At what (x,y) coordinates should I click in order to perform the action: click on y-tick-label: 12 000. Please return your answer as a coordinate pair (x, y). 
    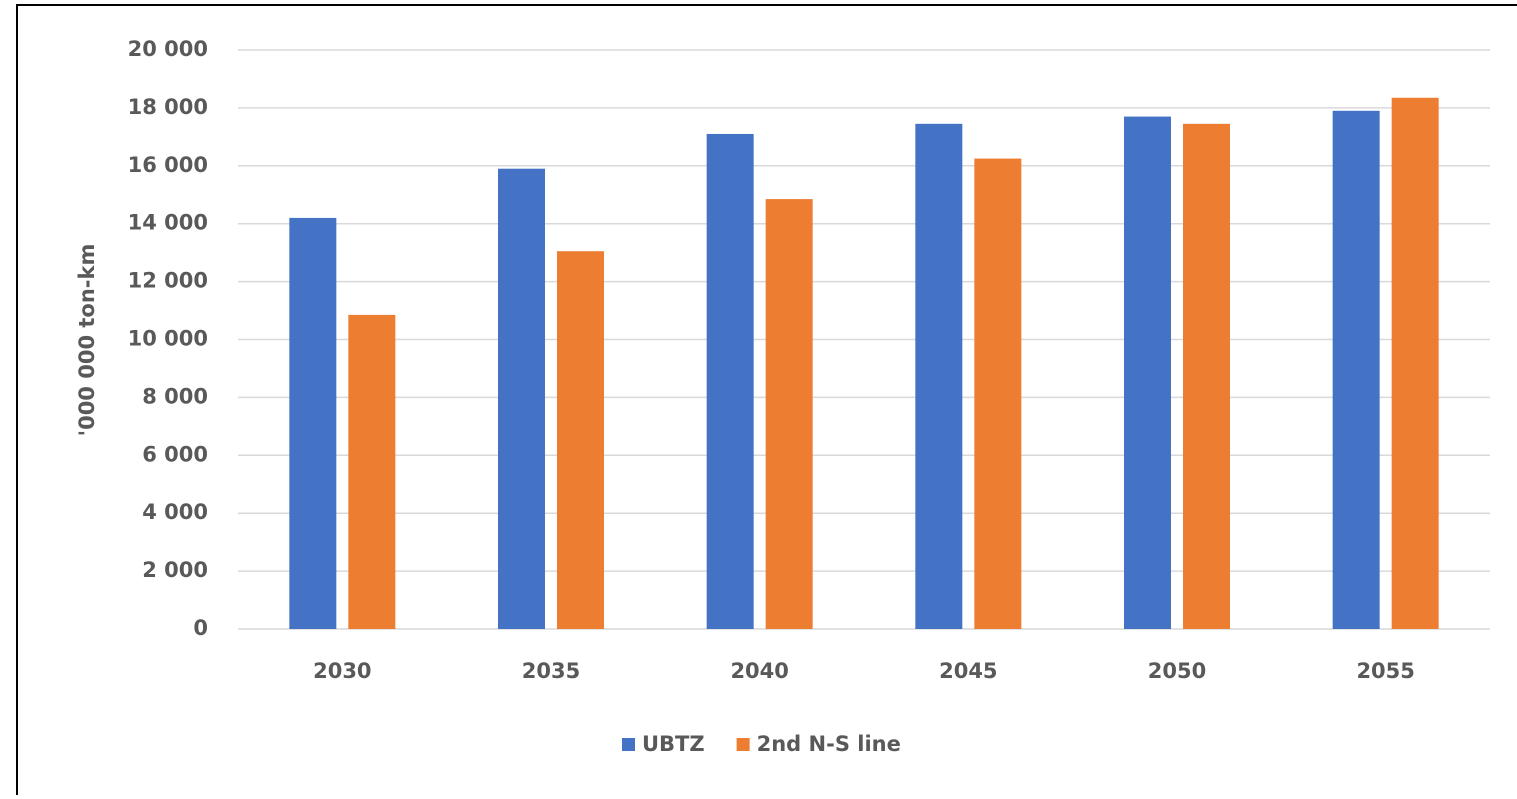
    Looking at the image, I should click on (168, 281).